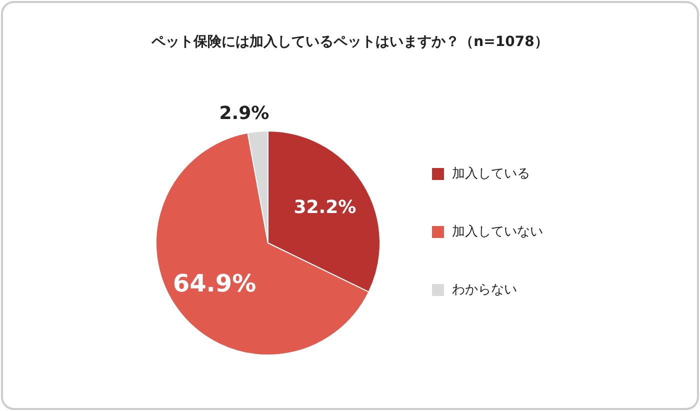 This screenshot has width=700, height=411. Describe the element at coordinates (497, 232) in the screenshot. I see `legend-label: 加入していない` at that location.